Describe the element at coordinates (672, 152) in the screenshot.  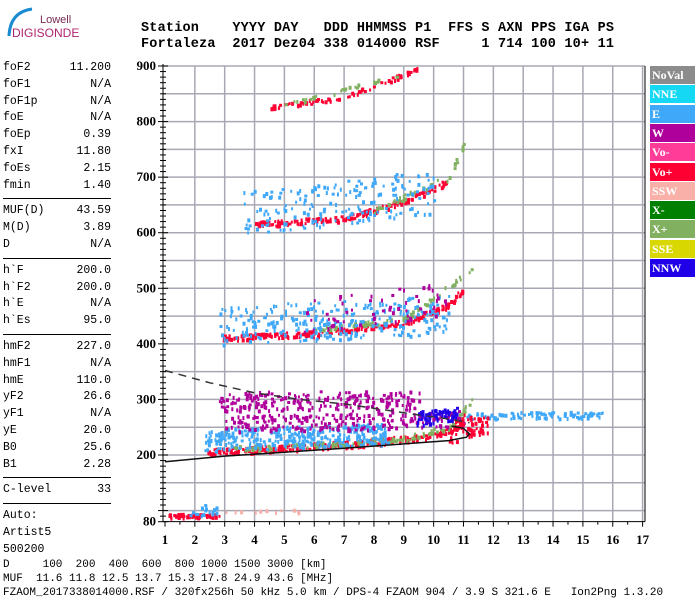
I see `legend-item-vominus: Vo-` at that location.